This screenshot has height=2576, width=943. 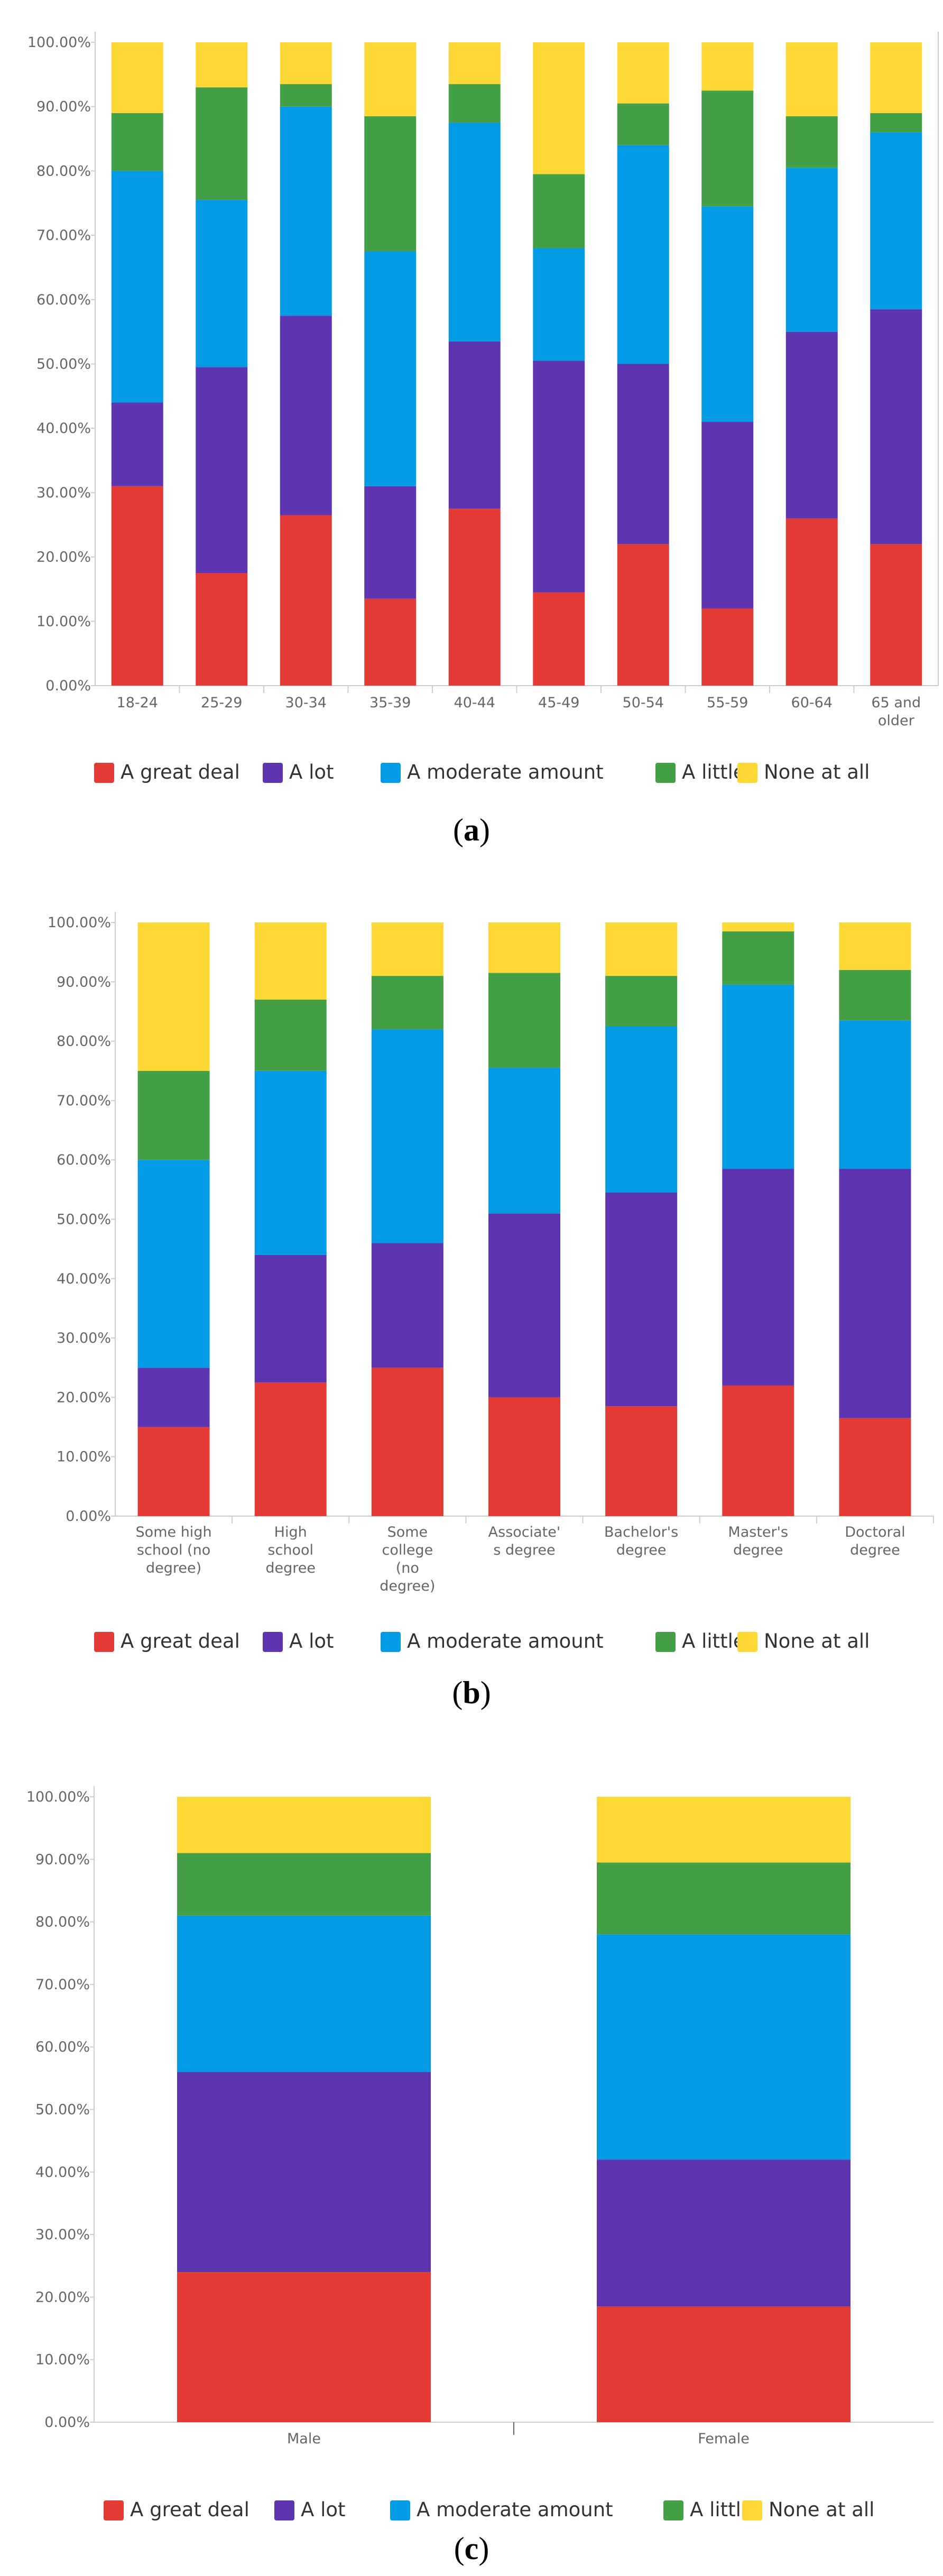 What do you see at coordinates (724, 2439) in the screenshot?
I see `x-tick-label: Female` at bounding box center [724, 2439].